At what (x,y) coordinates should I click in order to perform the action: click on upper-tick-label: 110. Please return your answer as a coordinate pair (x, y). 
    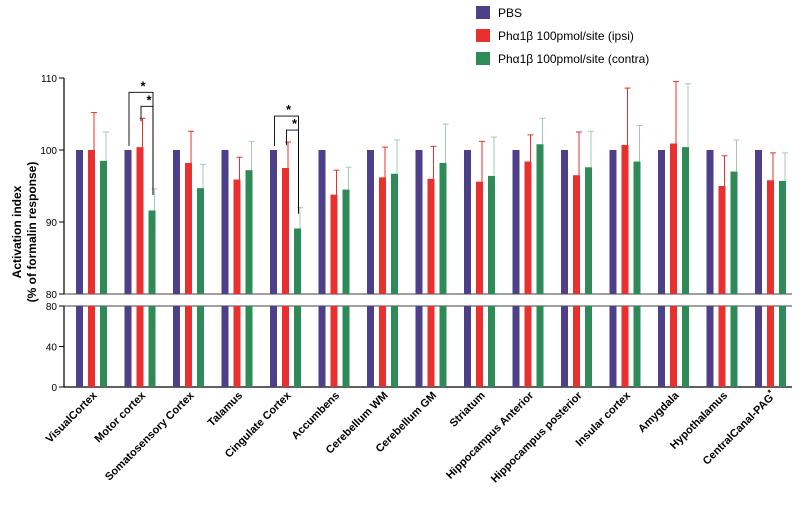
    Looking at the image, I should click on (49, 79).